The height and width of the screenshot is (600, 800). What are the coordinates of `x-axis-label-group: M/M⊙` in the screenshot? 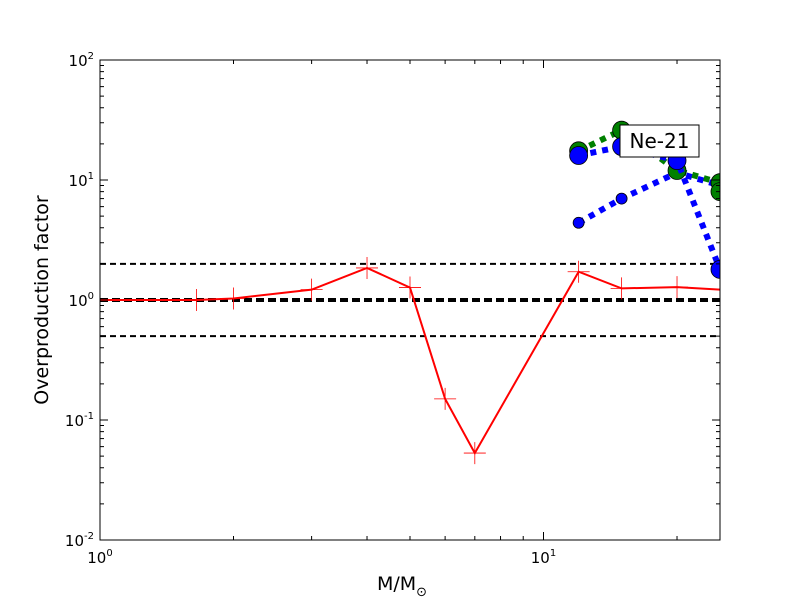 It's located at (402, 586).